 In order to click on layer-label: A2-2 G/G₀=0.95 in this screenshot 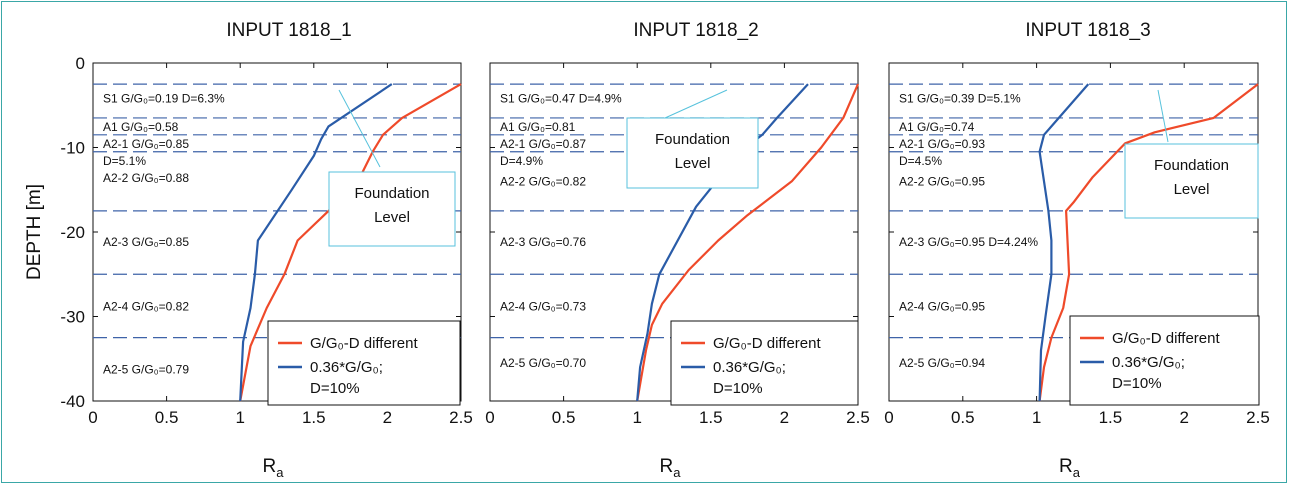, I will do `click(942, 181)`.